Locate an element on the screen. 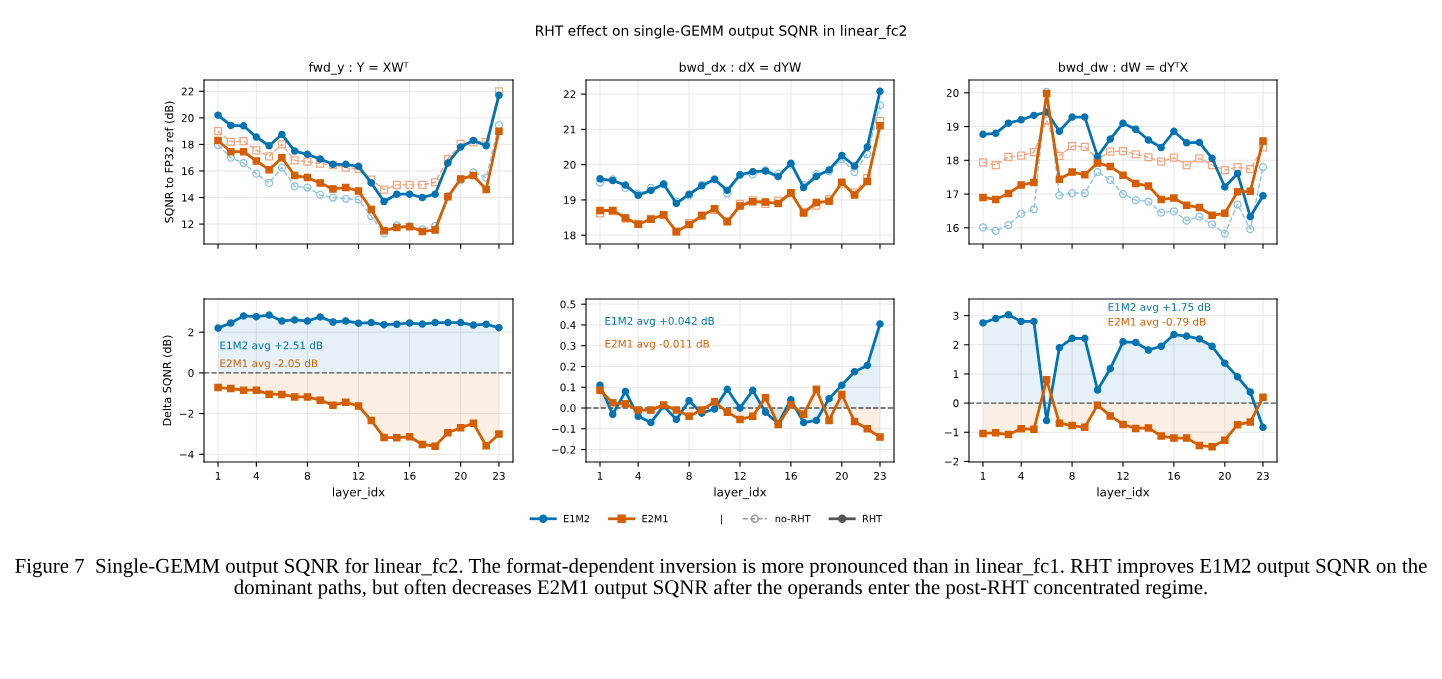  annotation: E1M2 avg +0.042 dB is located at coordinates (659, 321).